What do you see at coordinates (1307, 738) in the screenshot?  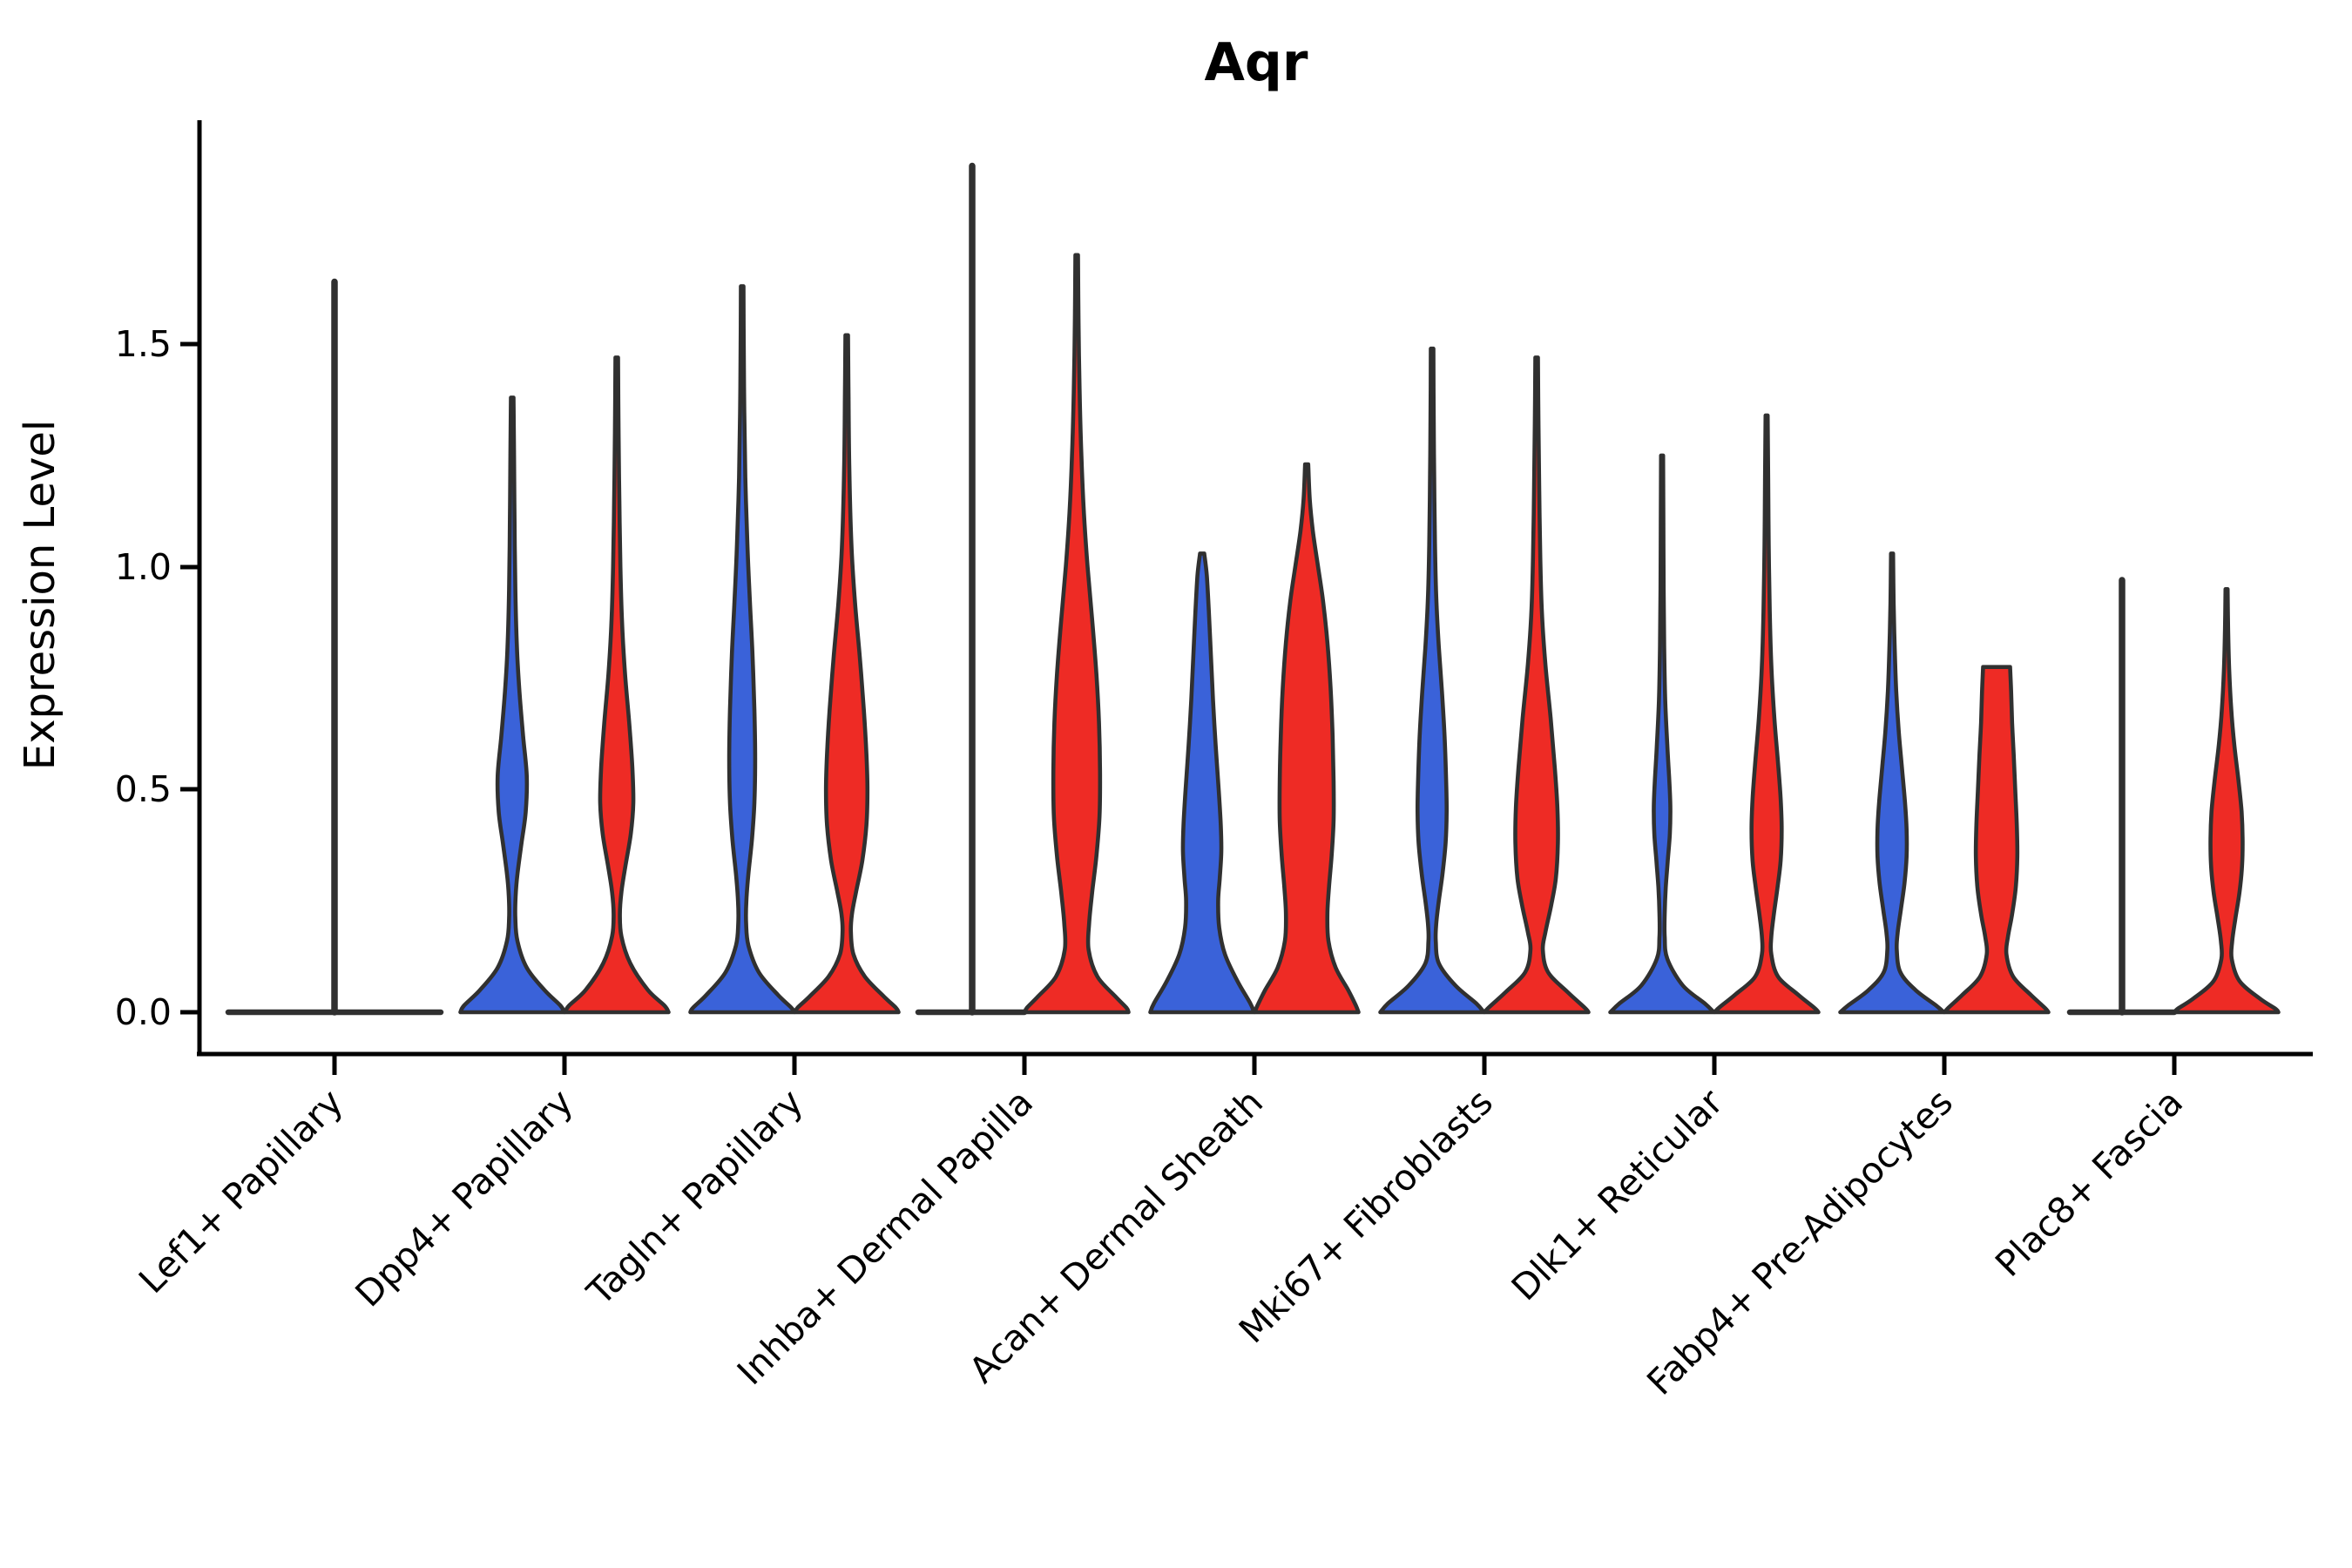 I see `violin-acan-dermal-sheath-red` at bounding box center [1307, 738].